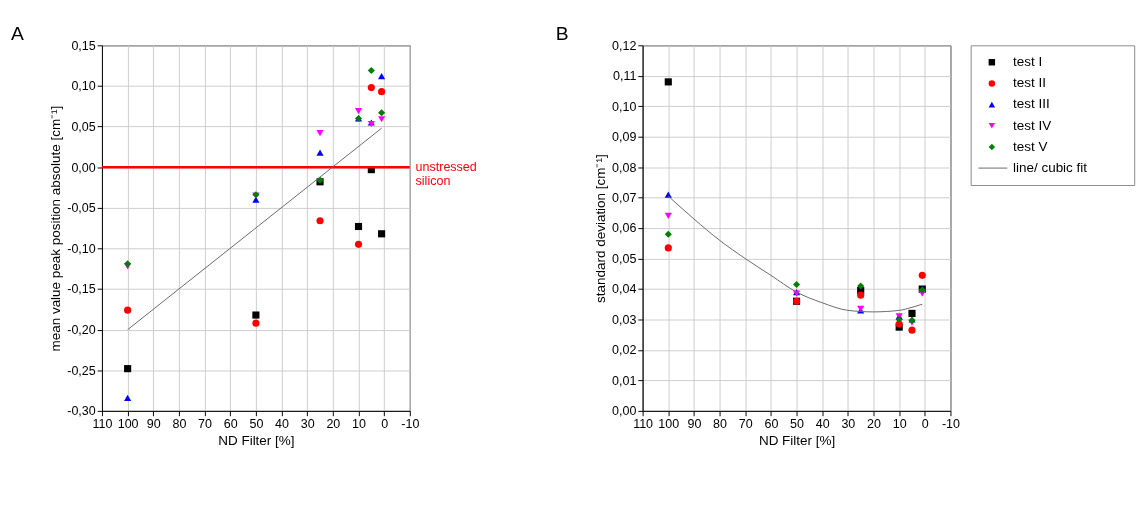  I want to click on y-tick-label: -0,05, so click(81, 208).